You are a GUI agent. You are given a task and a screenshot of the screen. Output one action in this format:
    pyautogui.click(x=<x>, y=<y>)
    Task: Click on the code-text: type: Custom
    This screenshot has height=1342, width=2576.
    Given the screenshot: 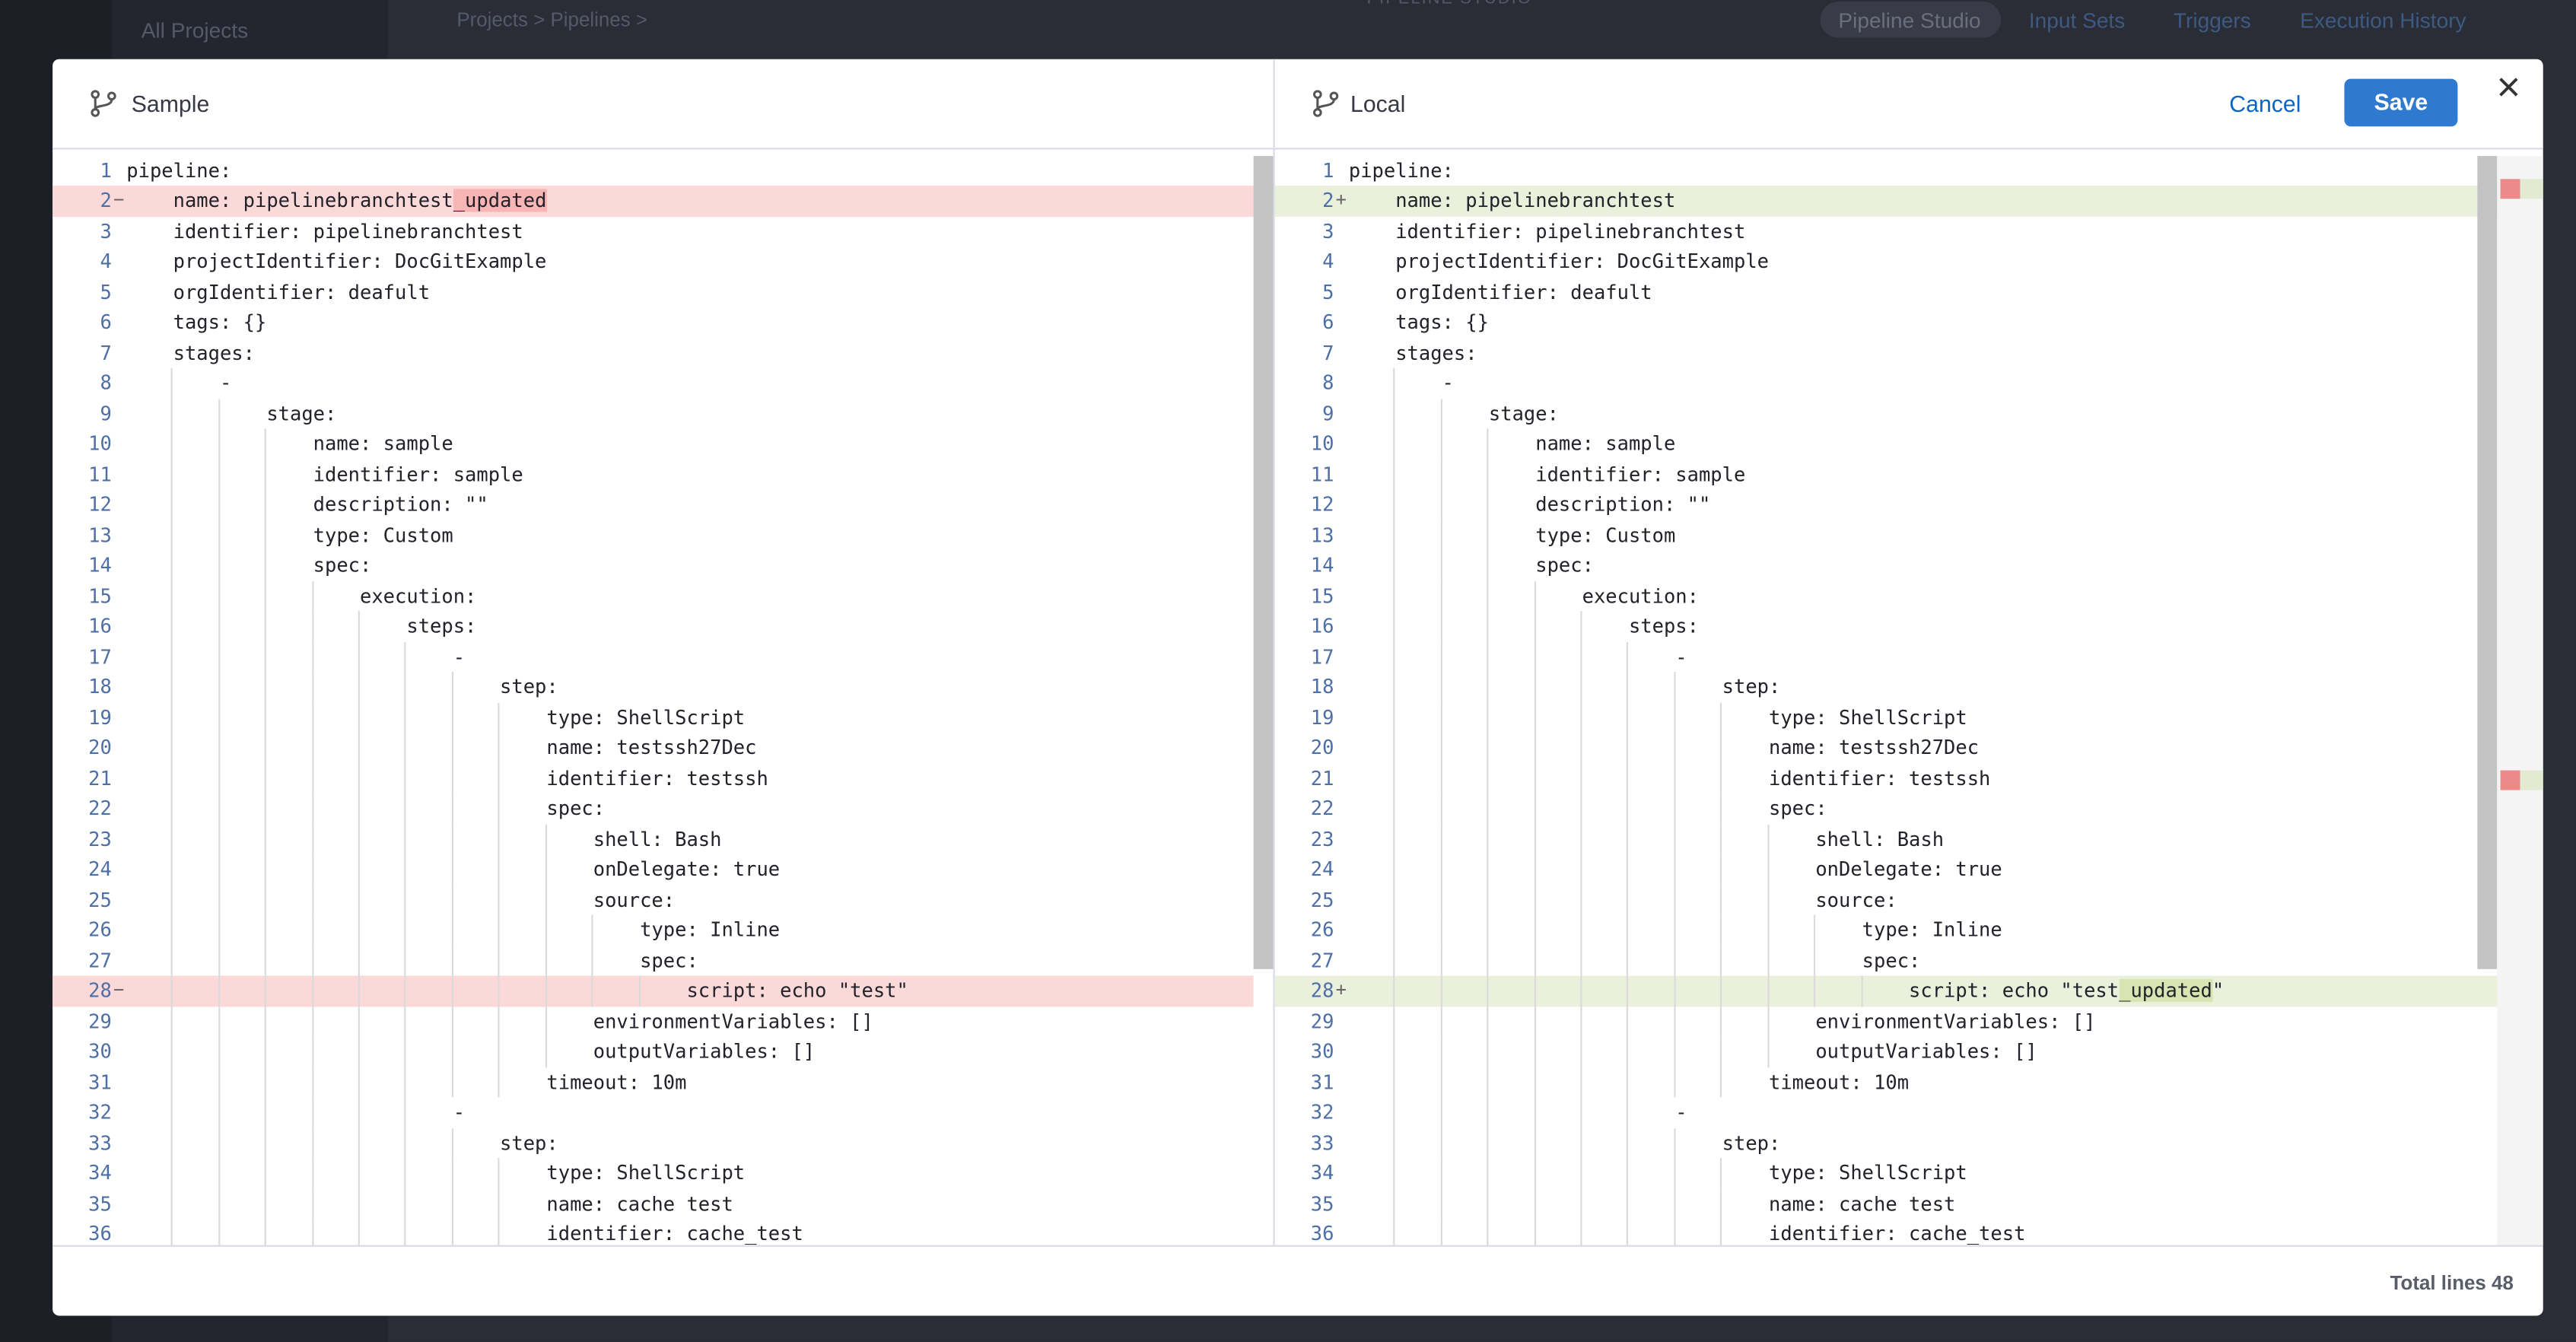 What is the action you would take?
    pyautogui.click(x=1512, y=535)
    